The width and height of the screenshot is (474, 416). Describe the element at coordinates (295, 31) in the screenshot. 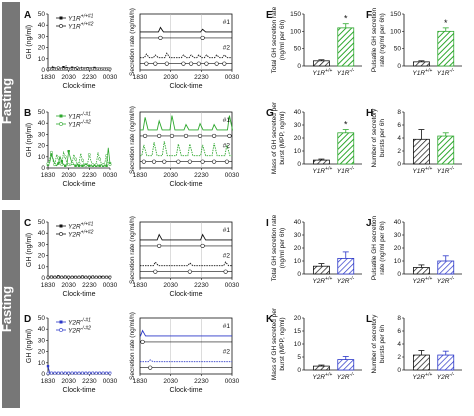

I see `y-tick-label: 100` at that location.